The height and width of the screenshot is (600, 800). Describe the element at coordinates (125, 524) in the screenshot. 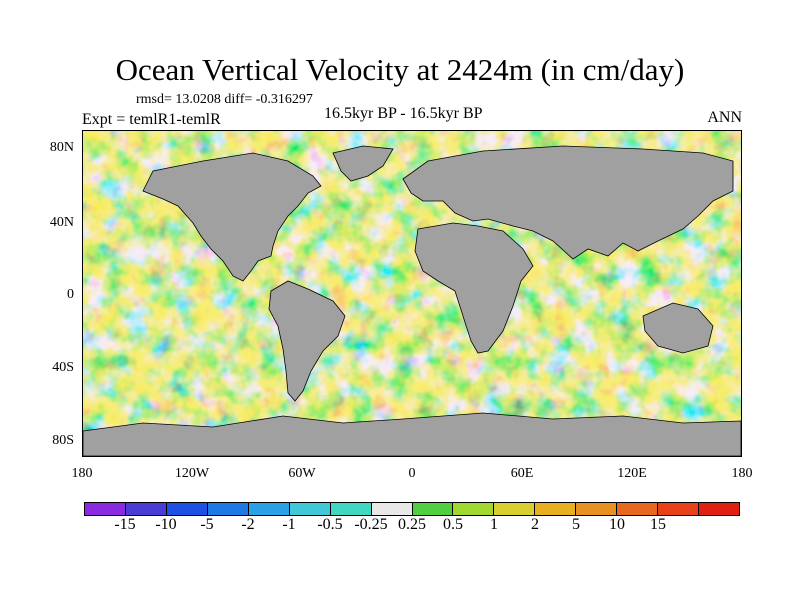

I see `colorbar-label: -15` at that location.